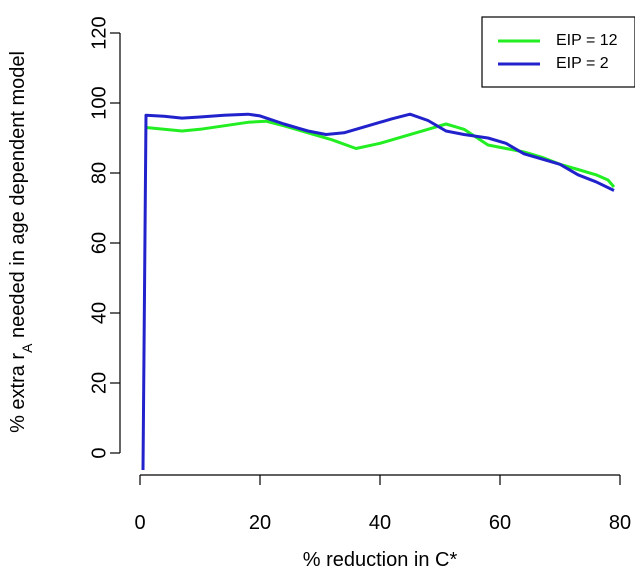  I want to click on y-tick-label: 120, so click(99, 32).